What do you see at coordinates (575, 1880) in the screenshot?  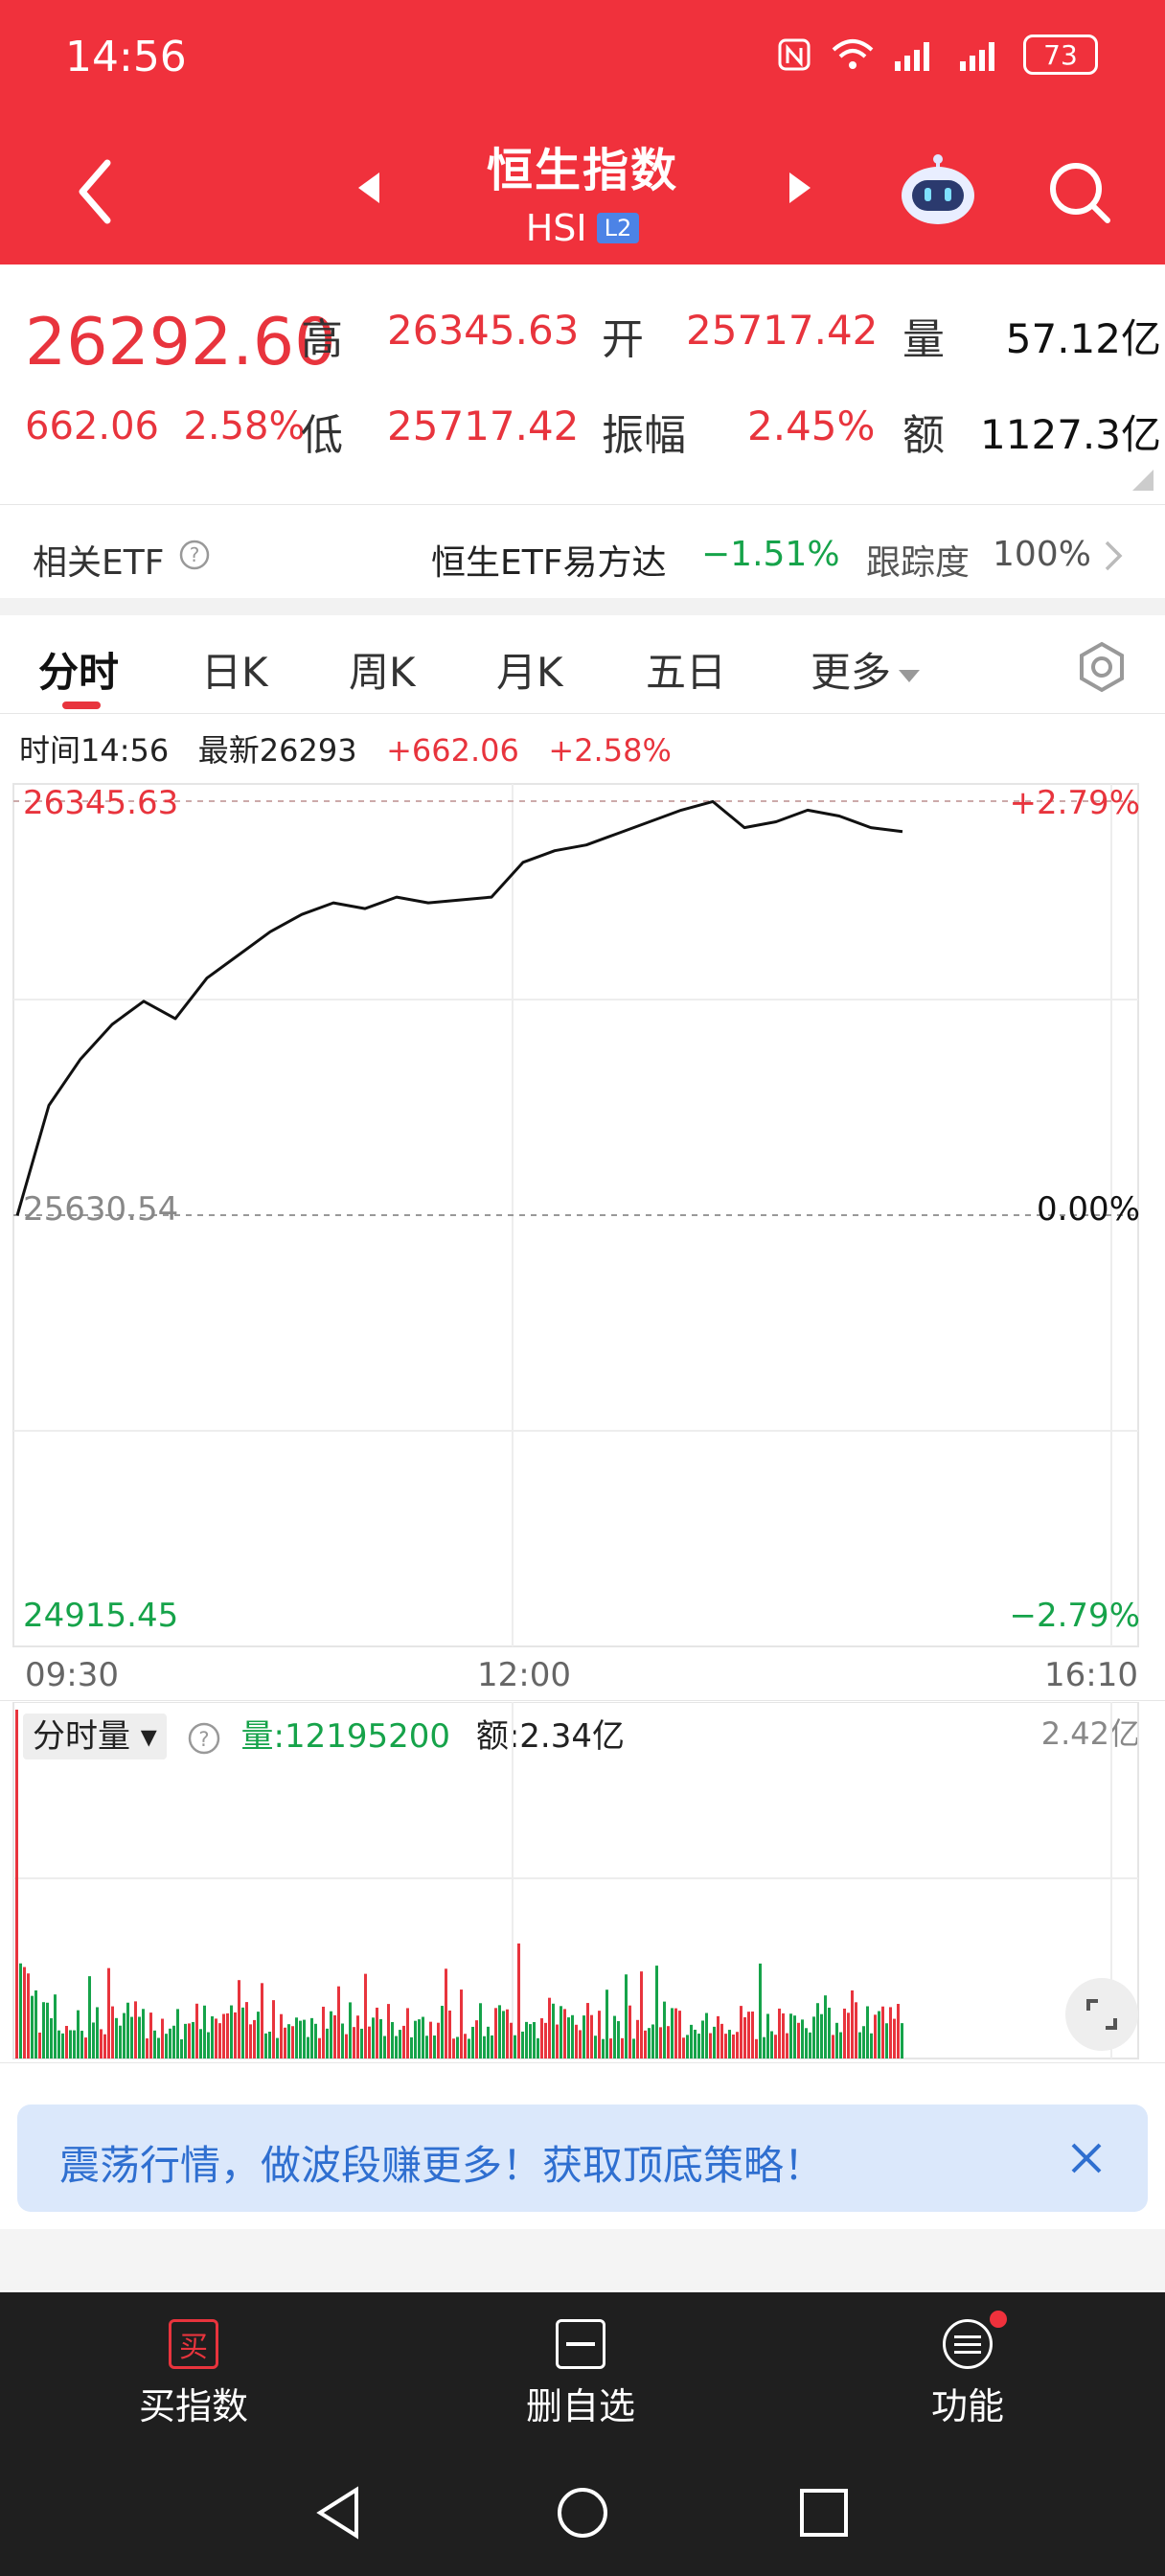 I see `volume-chart-svg` at bounding box center [575, 1880].